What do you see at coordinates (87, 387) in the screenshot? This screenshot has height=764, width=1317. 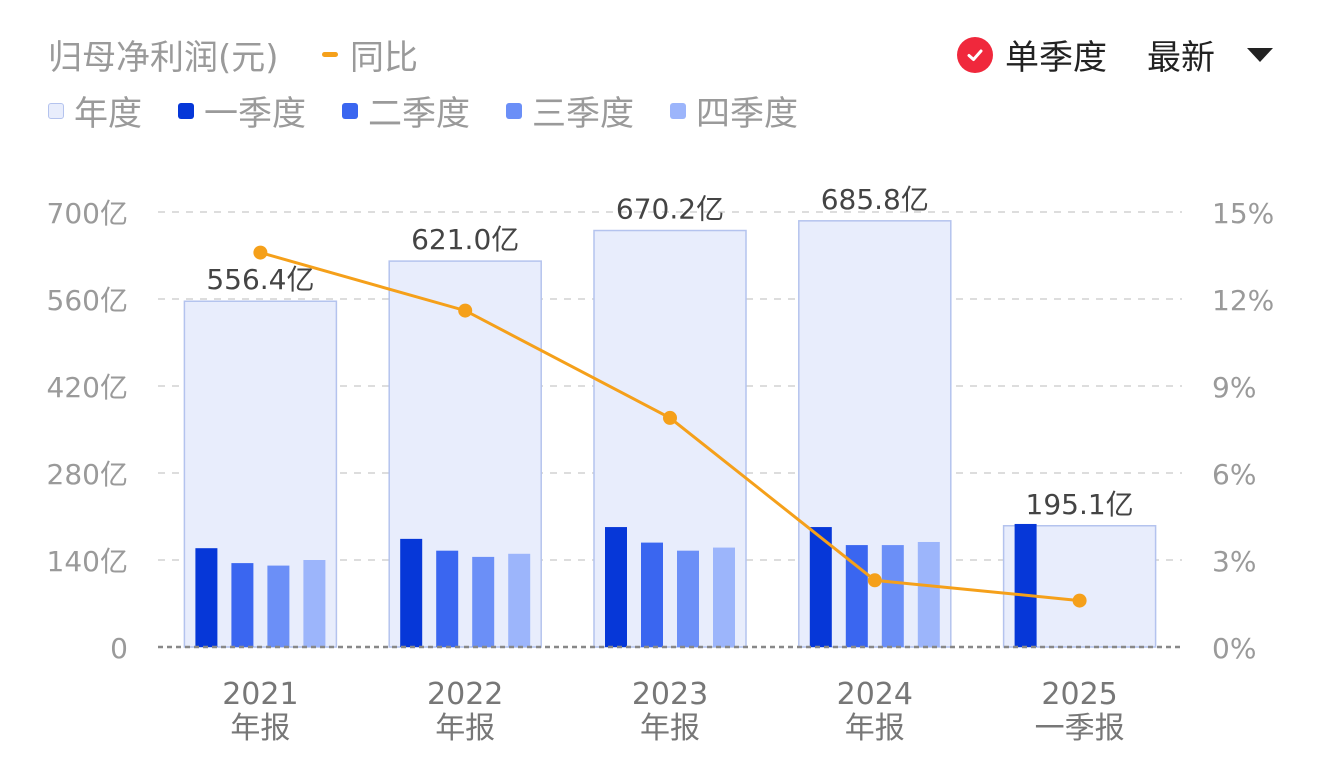 I see `y-left-tick-label: 420亿` at bounding box center [87, 387].